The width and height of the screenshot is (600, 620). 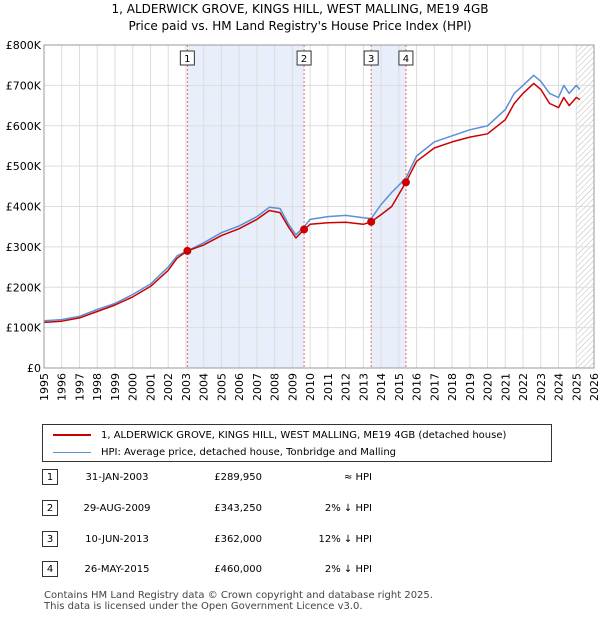 I want to click on transaction-number: 1, so click(x=50, y=477).